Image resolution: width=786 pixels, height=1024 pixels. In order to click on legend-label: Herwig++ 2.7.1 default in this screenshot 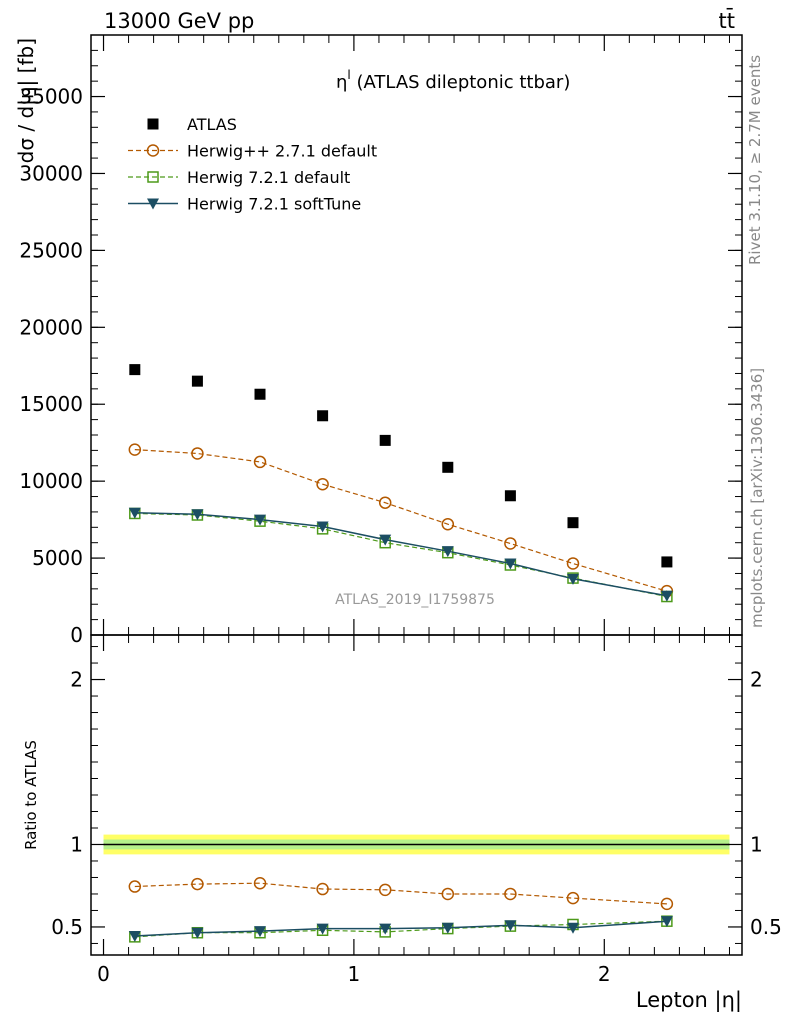, I will do `click(282, 151)`.